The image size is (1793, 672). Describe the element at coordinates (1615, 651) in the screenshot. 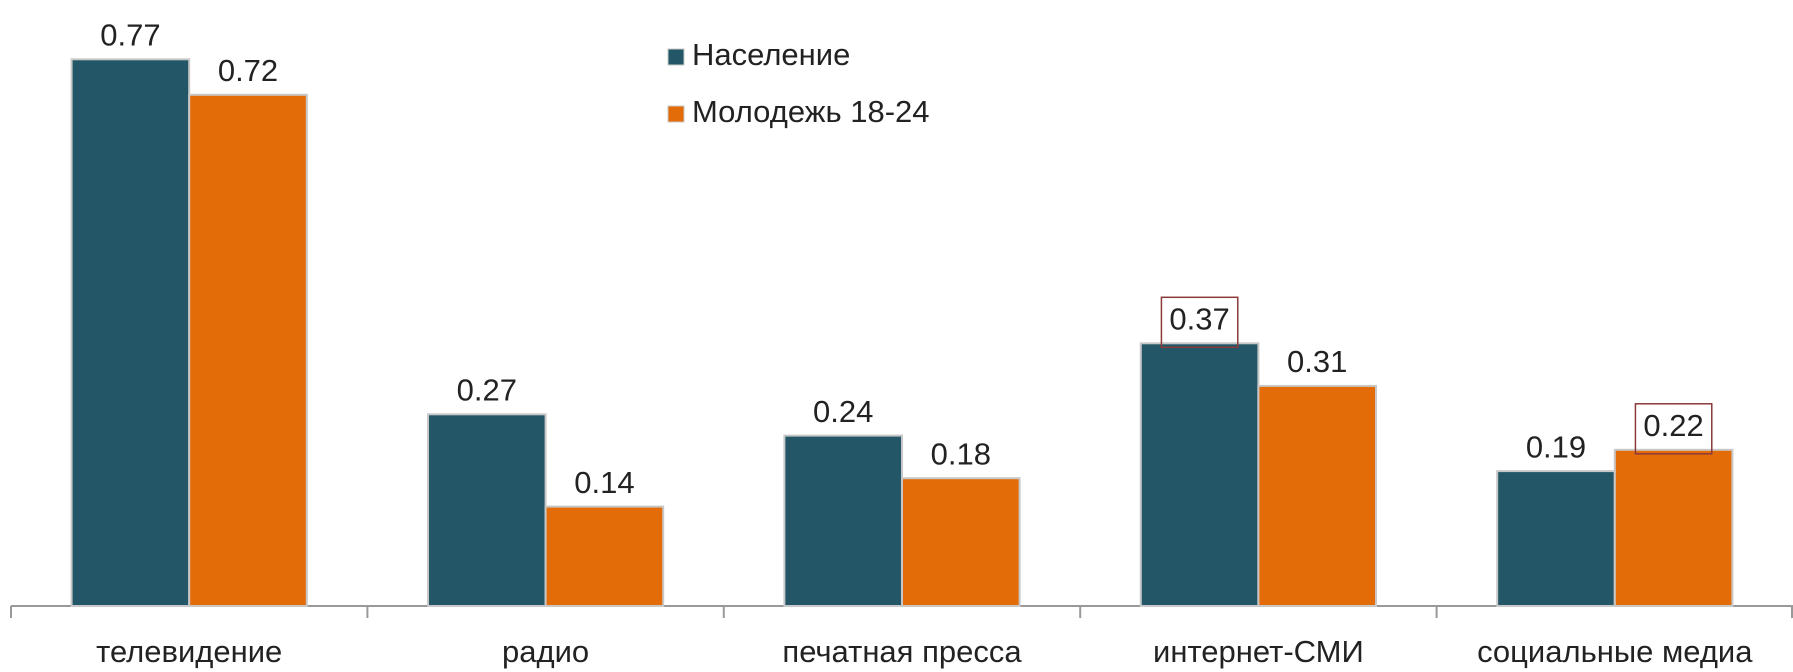

I see `x-tick-label: социальные медиа` at that location.